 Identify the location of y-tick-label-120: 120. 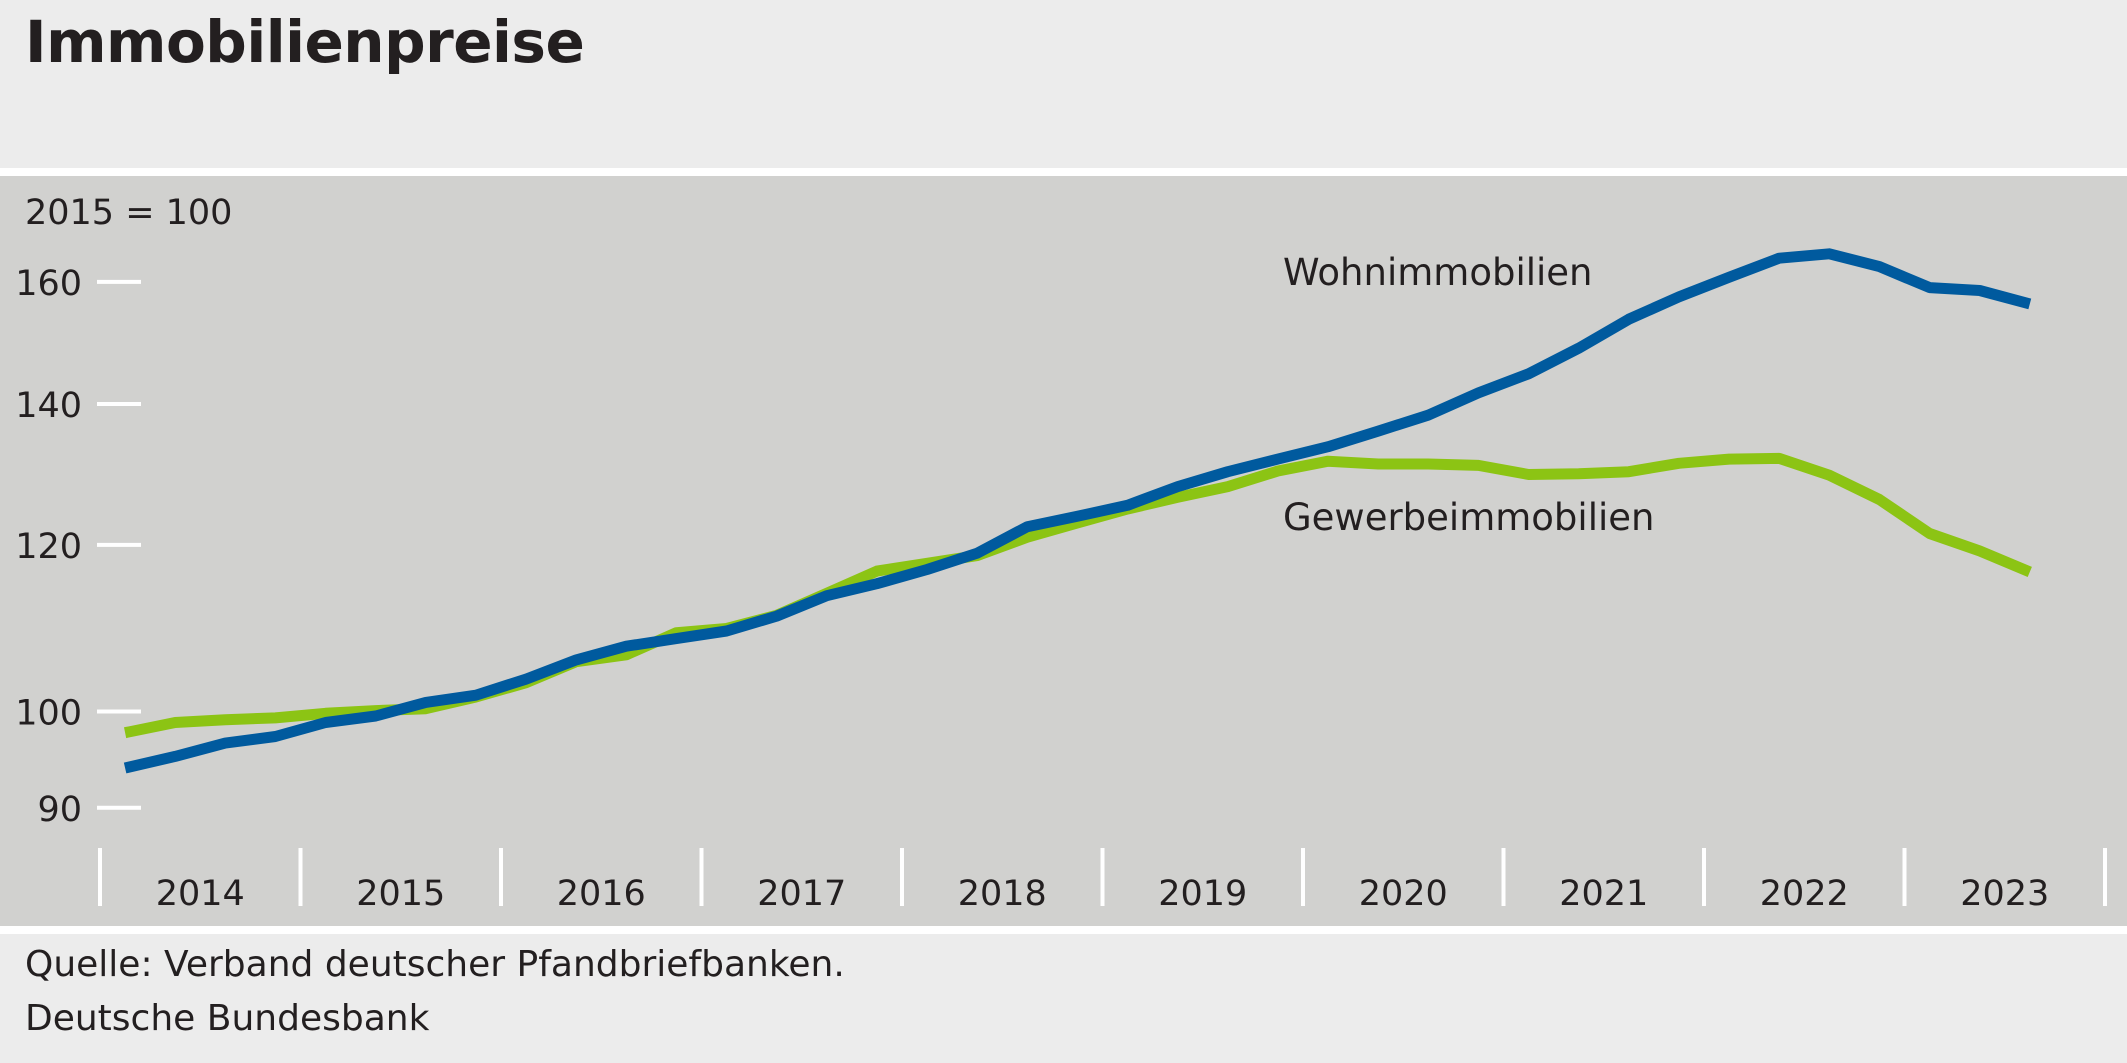
(48, 547).